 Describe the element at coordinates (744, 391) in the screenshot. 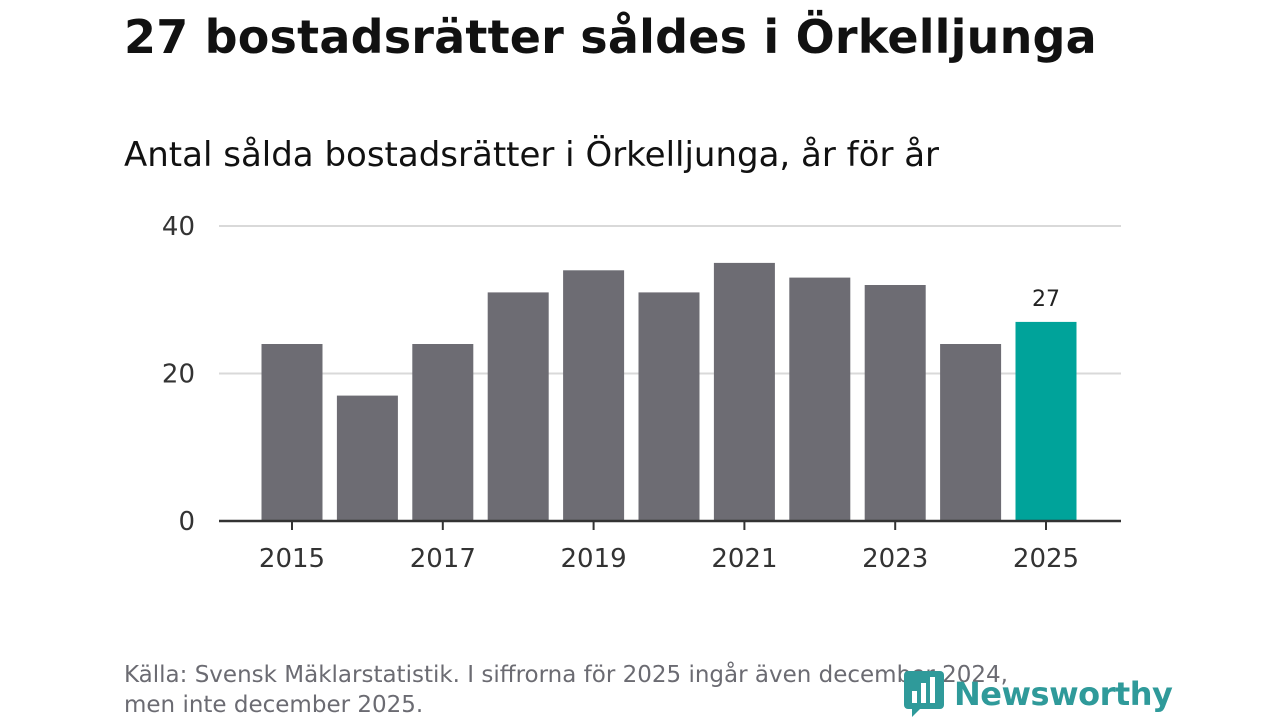

I see `bar-2021` at that location.